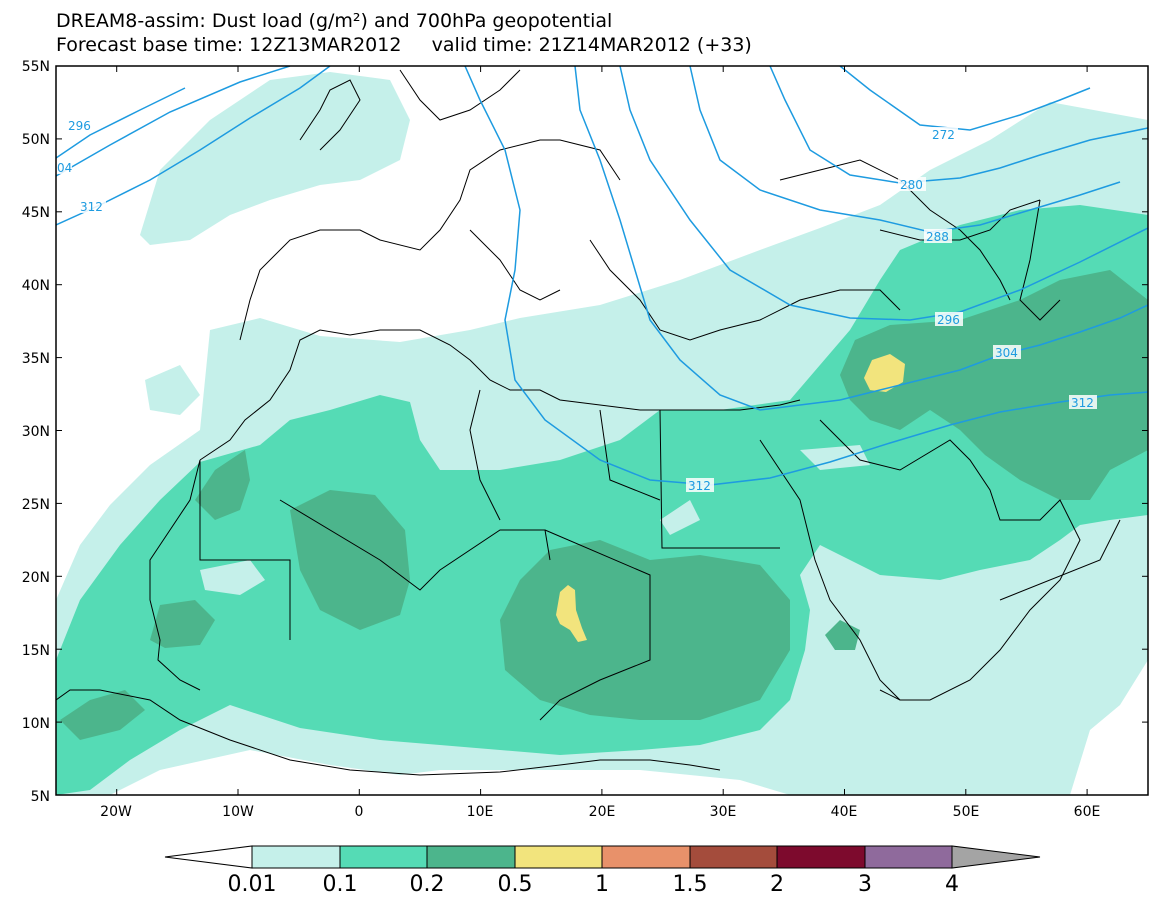  I want to click on lon-label: 0, so click(359, 812).